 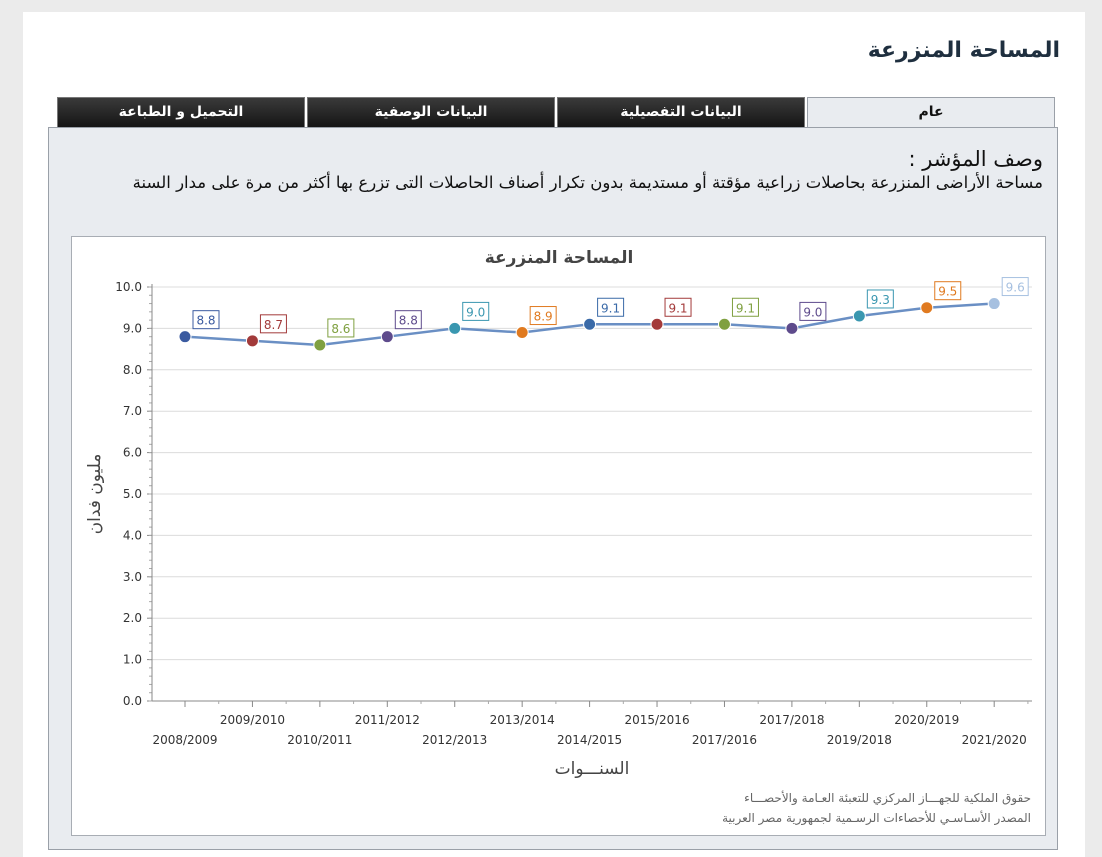 What do you see at coordinates (724, 740) in the screenshot?
I see `x-tick-label: 2017/2016` at bounding box center [724, 740].